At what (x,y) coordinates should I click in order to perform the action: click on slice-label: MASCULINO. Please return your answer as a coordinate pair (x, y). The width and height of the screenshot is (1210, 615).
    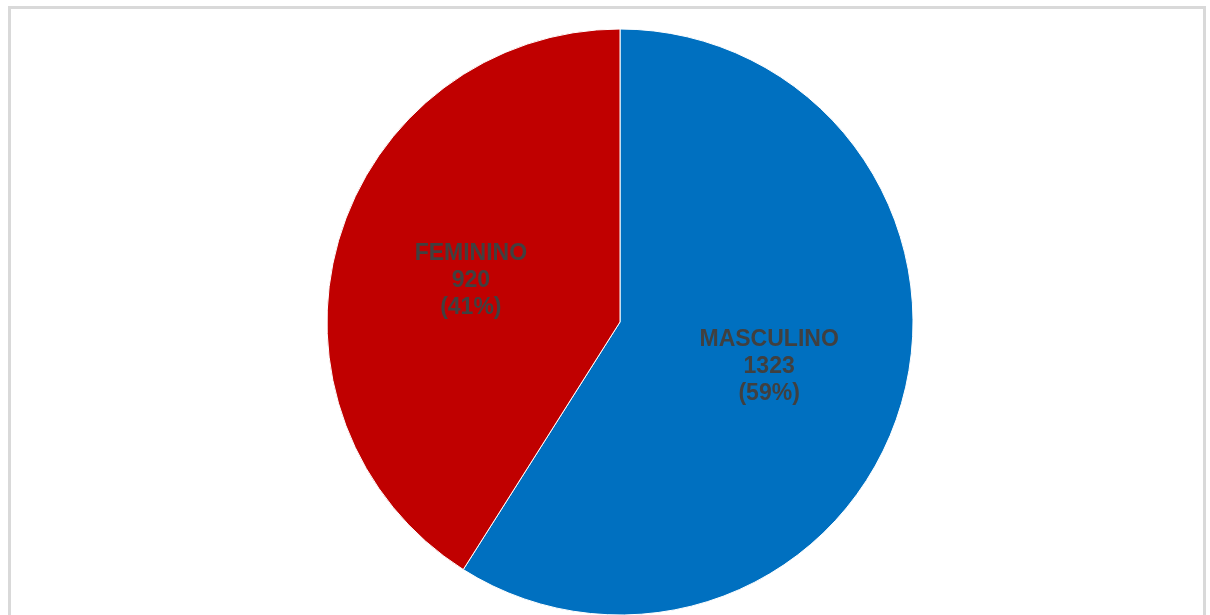
    Looking at the image, I should click on (769, 338).